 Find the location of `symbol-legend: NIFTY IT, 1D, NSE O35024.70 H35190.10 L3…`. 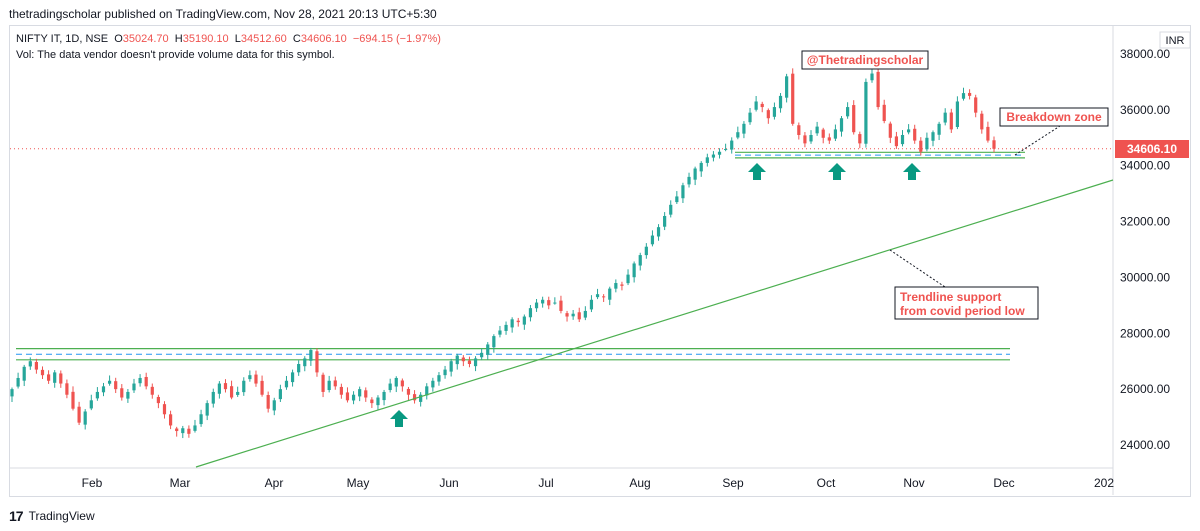

symbol-legend: NIFTY IT, 1D, NSE O35024.70 H35190.10 L3… is located at coordinates (228, 47).